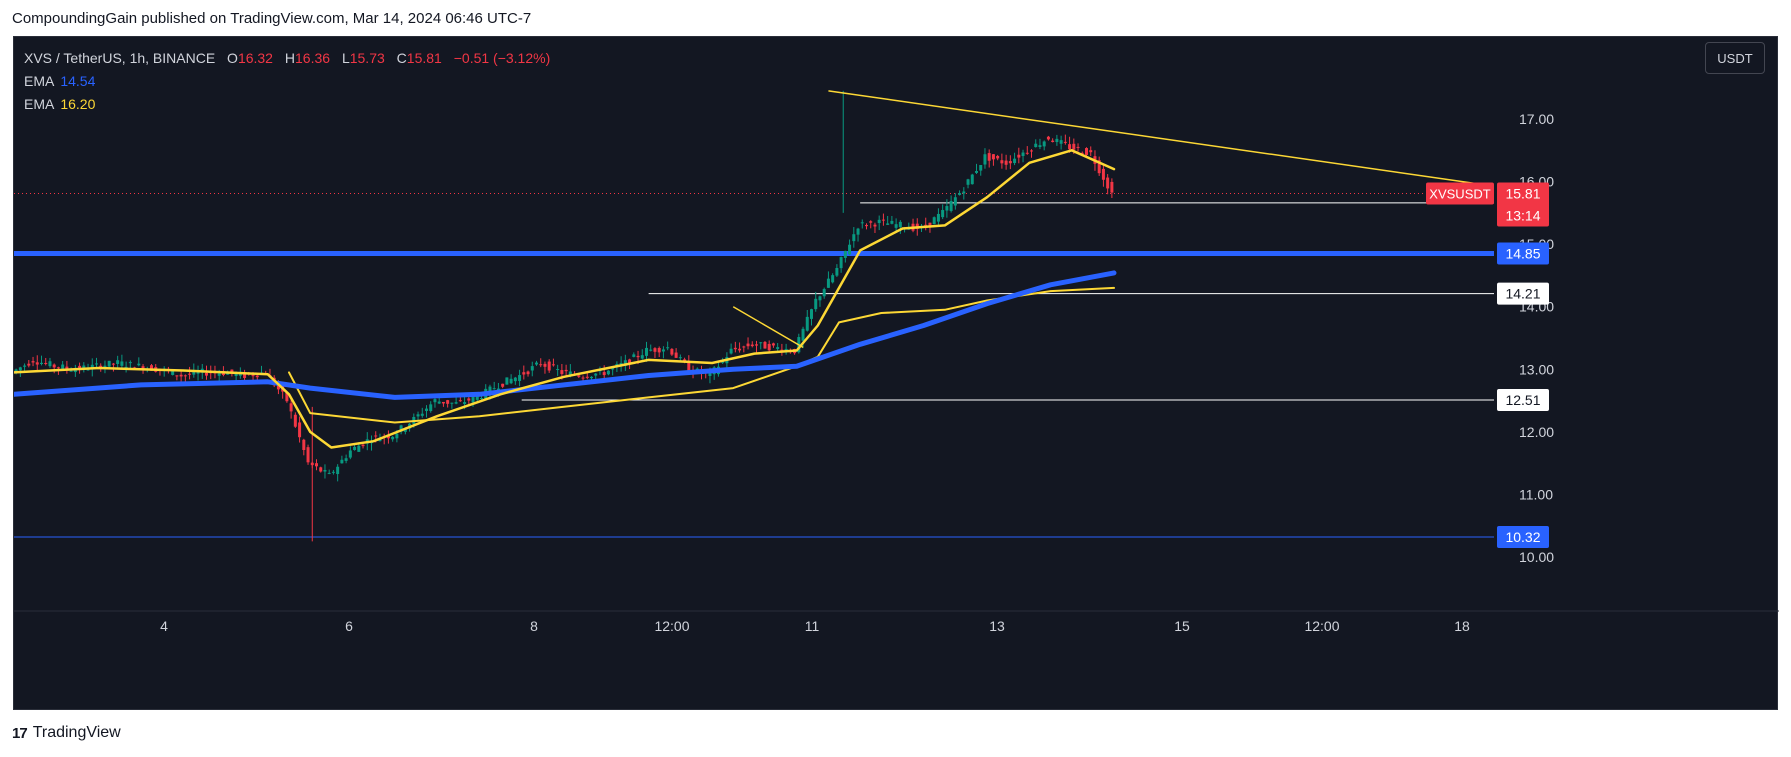 This screenshot has width=1791, height=757. What do you see at coordinates (1321, 626) in the screenshot?
I see `x-tick-label: 12:00` at bounding box center [1321, 626].